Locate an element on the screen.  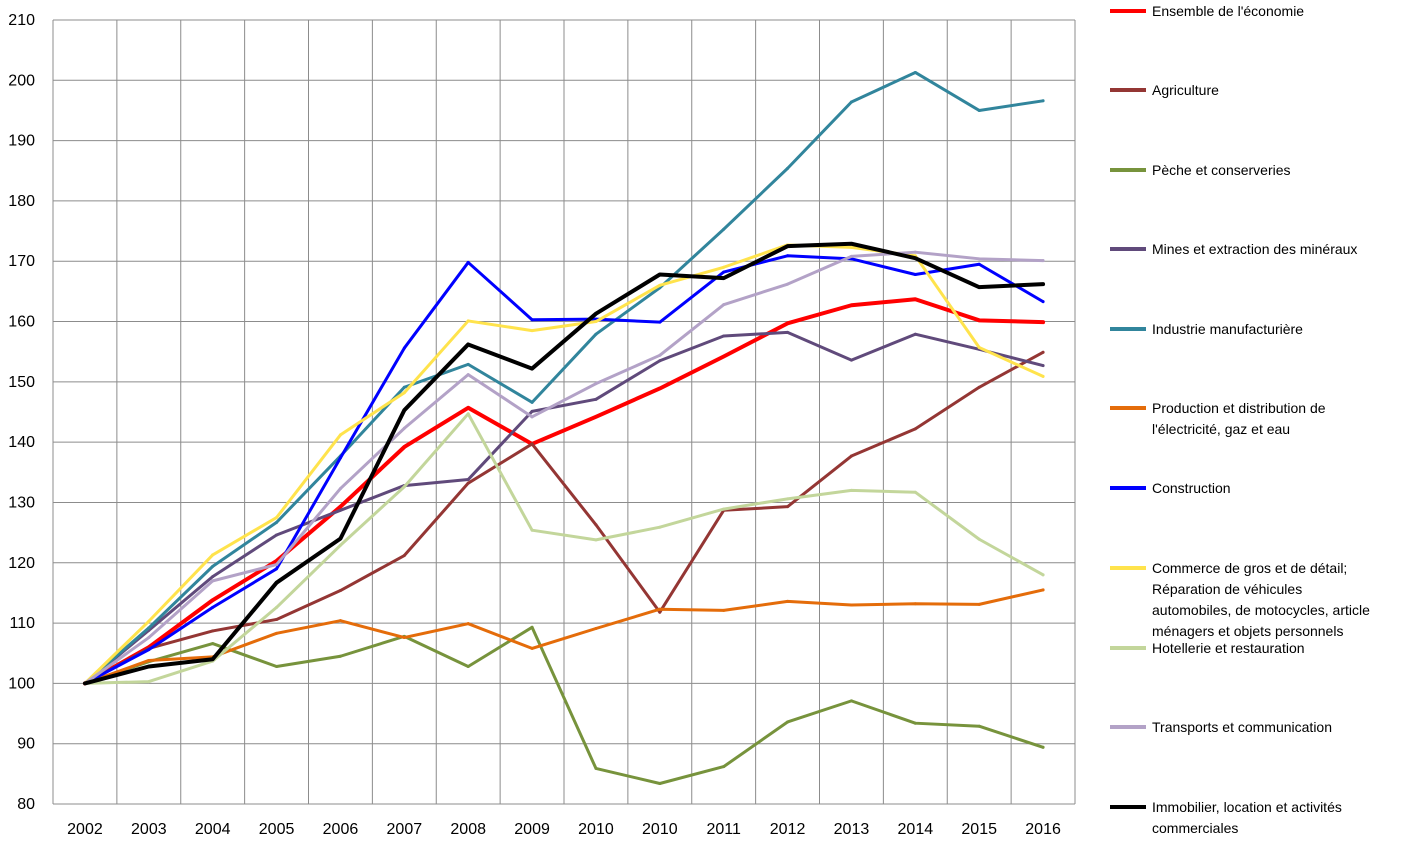
y-tick-label: 100 is located at coordinates (21, 683).